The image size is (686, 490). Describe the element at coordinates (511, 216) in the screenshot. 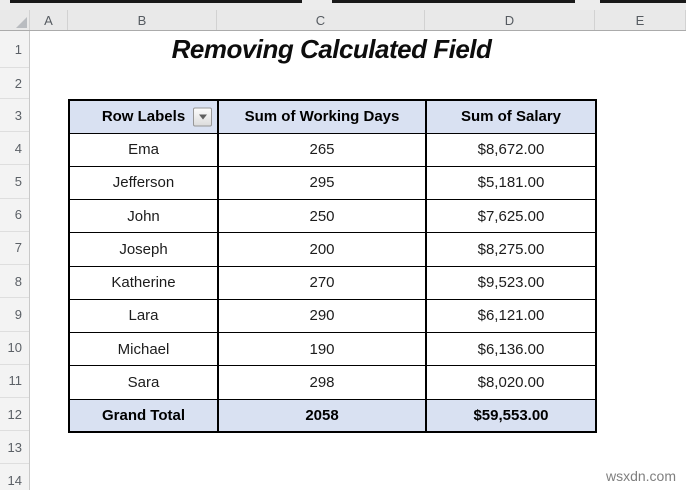

I see `pivot-cell-r2-c2: $7,625.00` at that location.